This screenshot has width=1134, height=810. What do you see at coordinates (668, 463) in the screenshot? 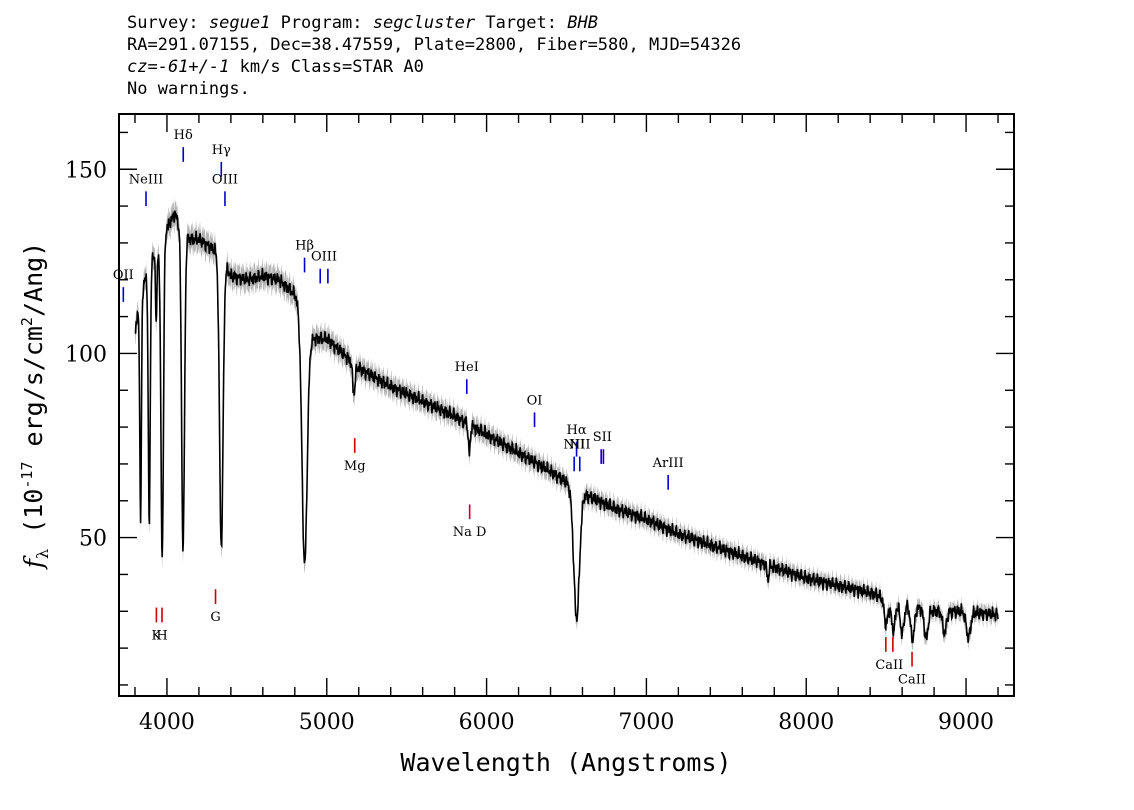
I see `emission-line-label: ArIII` at bounding box center [668, 463].